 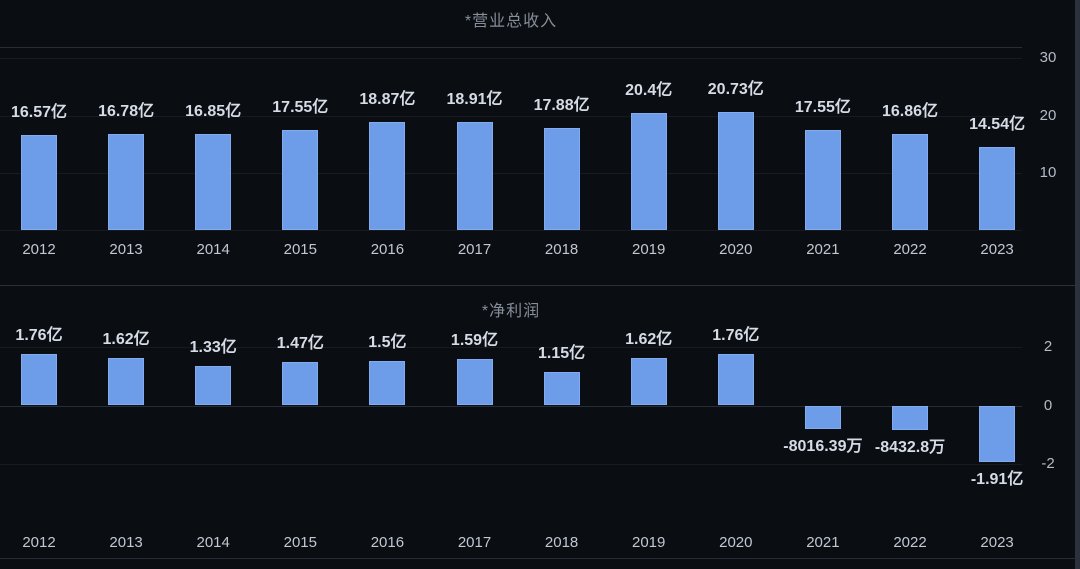 I want to click on plot-top-border, so click(x=511, y=47).